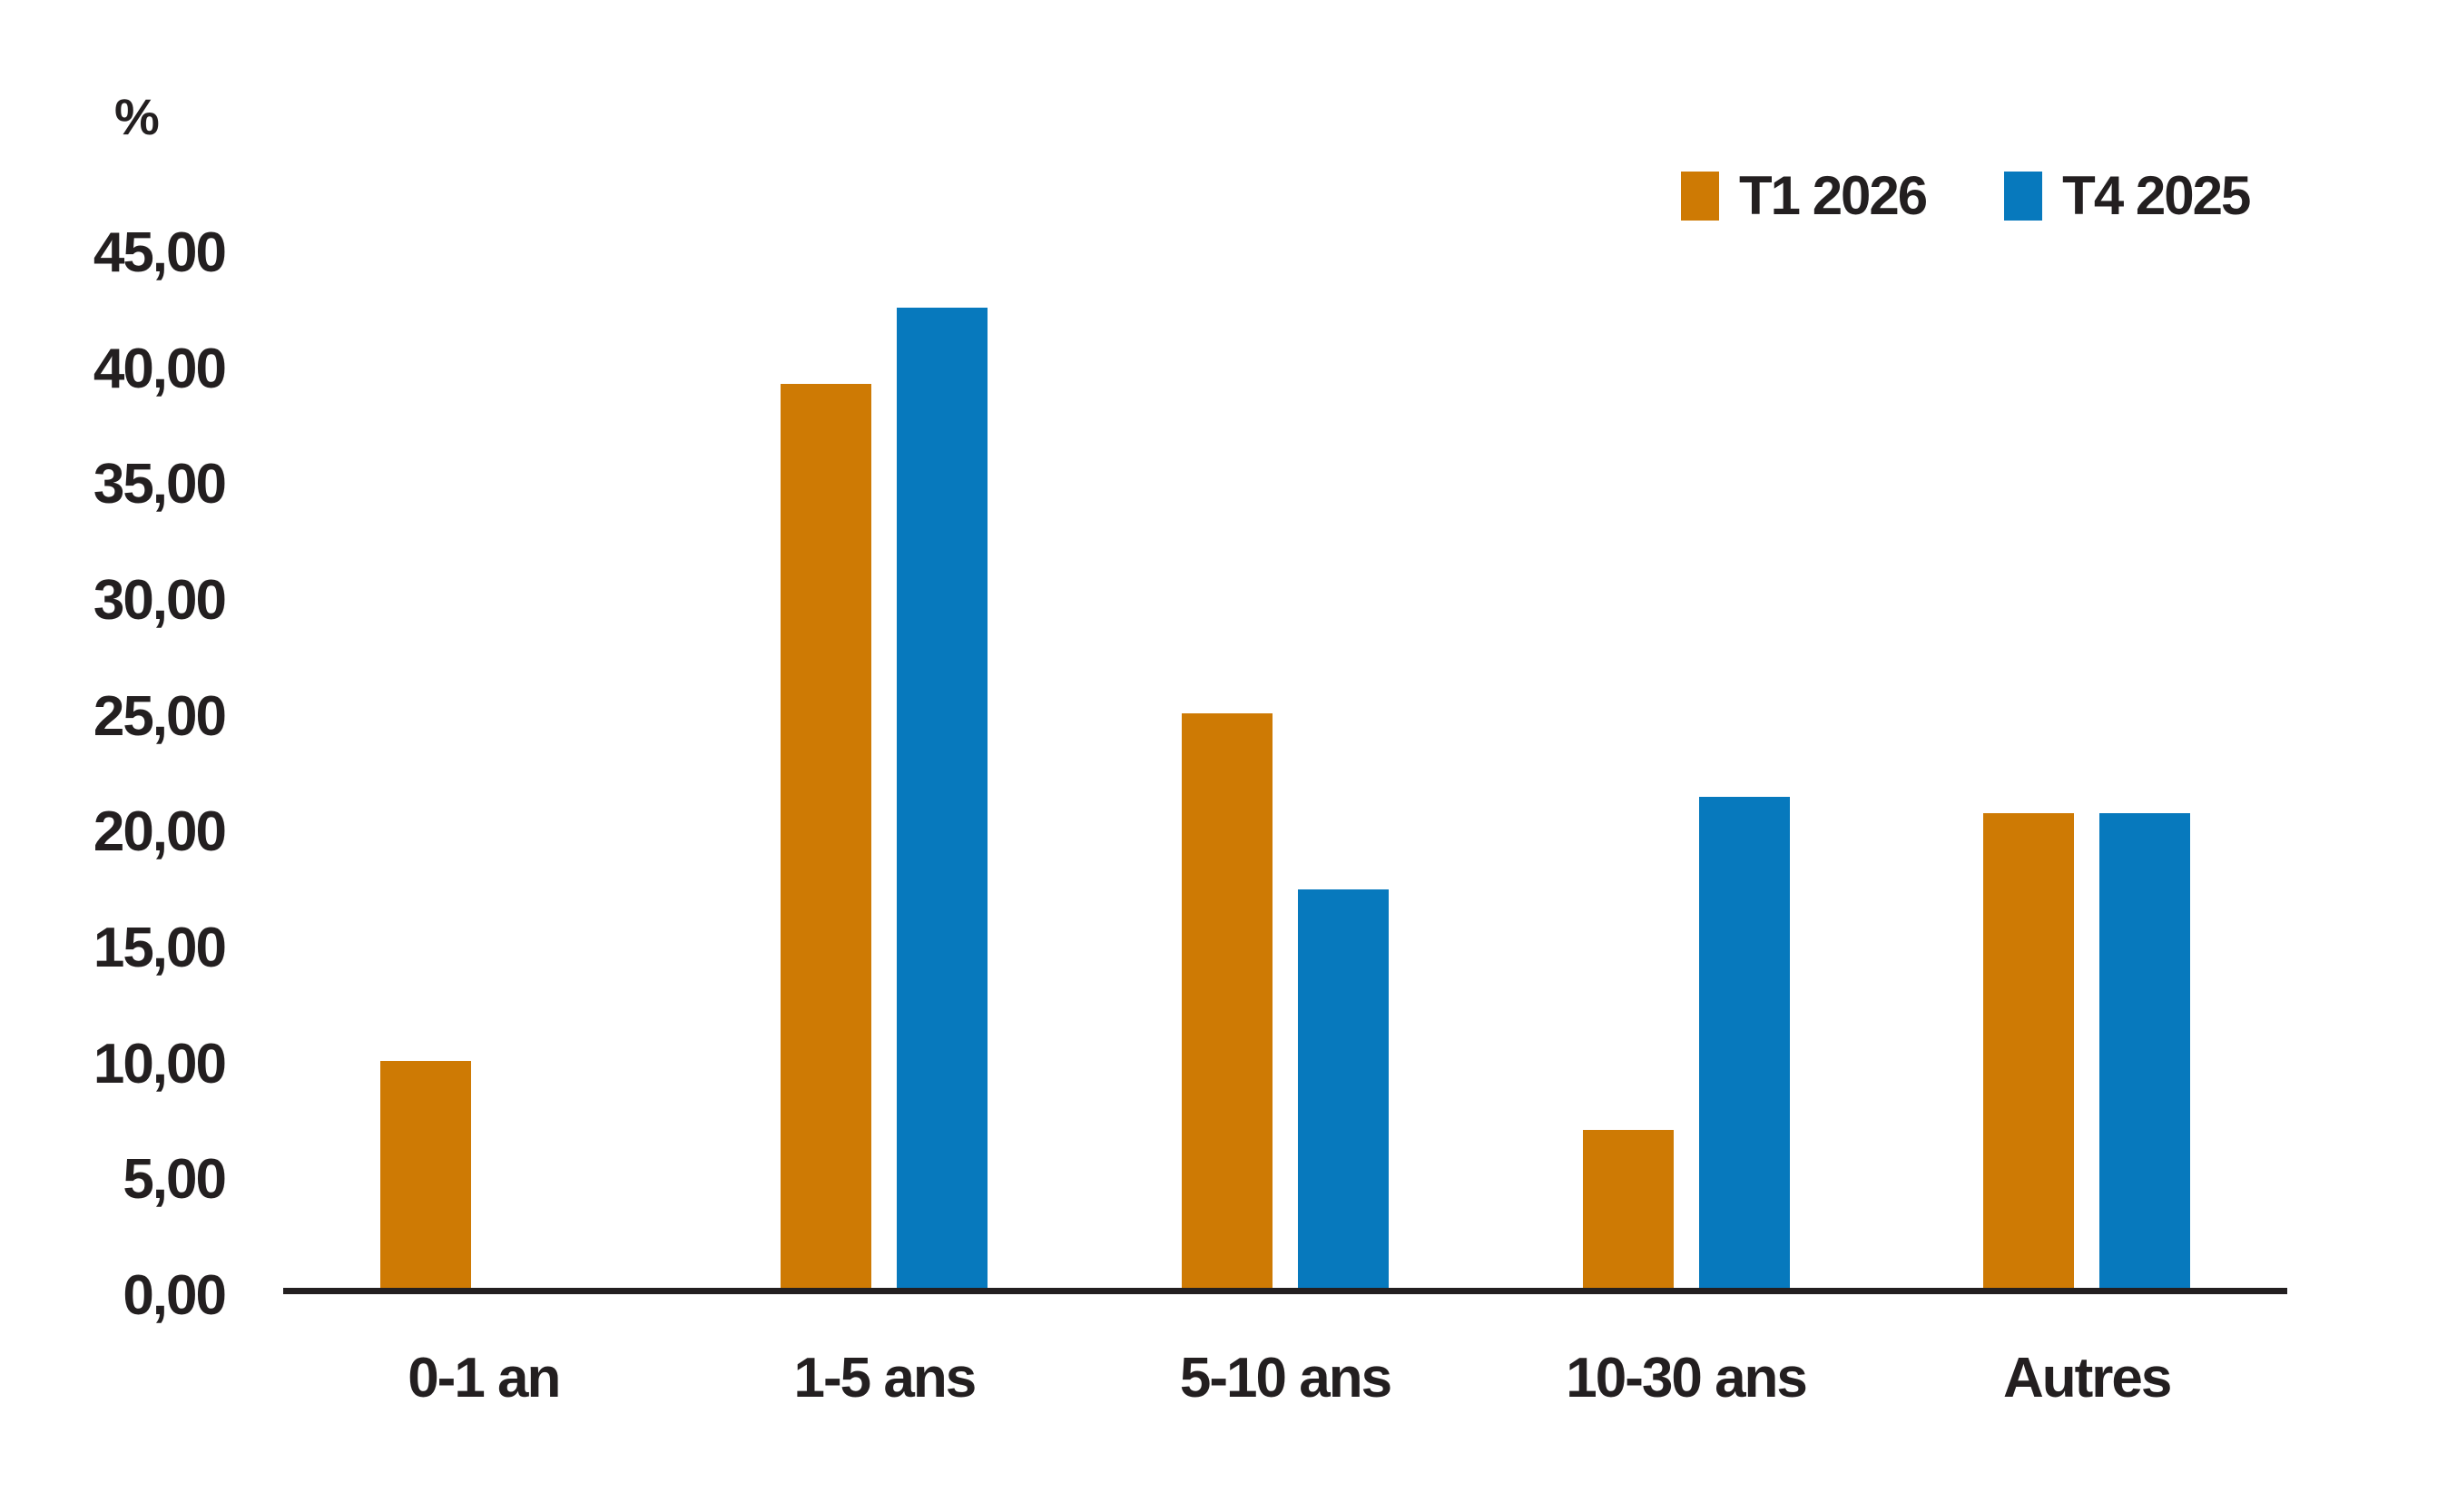  What do you see at coordinates (175, 1180) in the screenshot?
I see `y-axis-tick-label: 5,00` at bounding box center [175, 1180].